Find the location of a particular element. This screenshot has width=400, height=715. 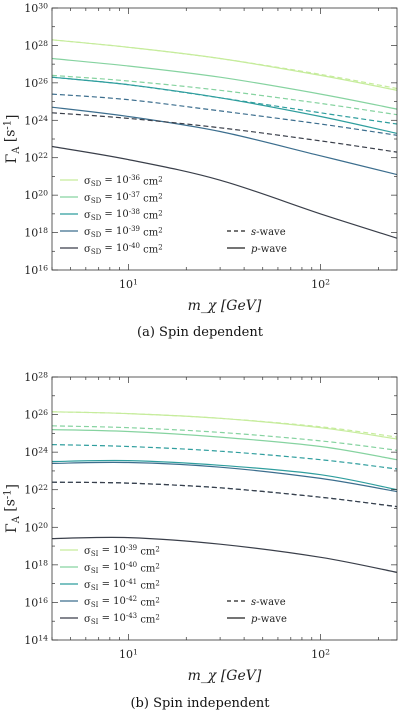

legend-label: σSD = 10-40 cm2 is located at coordinates (123, 249).